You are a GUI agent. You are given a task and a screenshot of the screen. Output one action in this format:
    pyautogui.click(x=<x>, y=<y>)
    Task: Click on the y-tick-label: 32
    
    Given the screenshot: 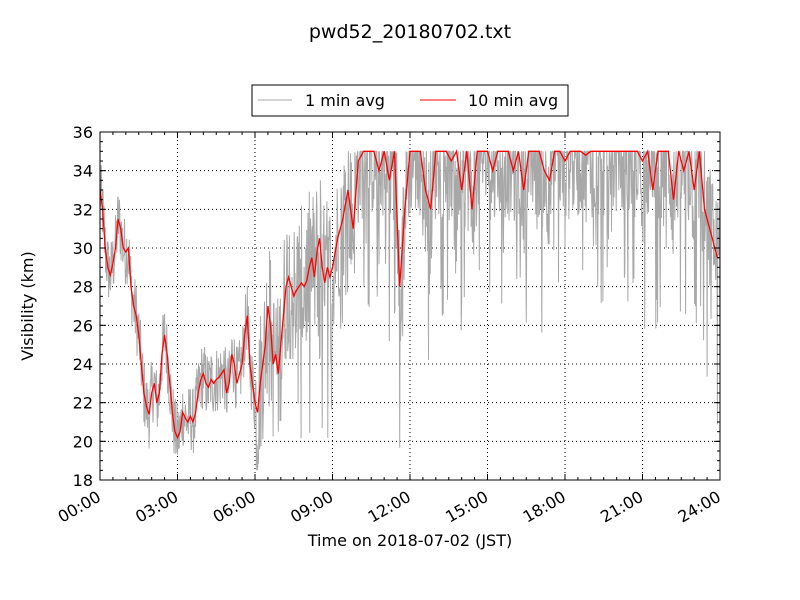 What is the action you would take?
    pyautogui.click(x=83, y=209)
    